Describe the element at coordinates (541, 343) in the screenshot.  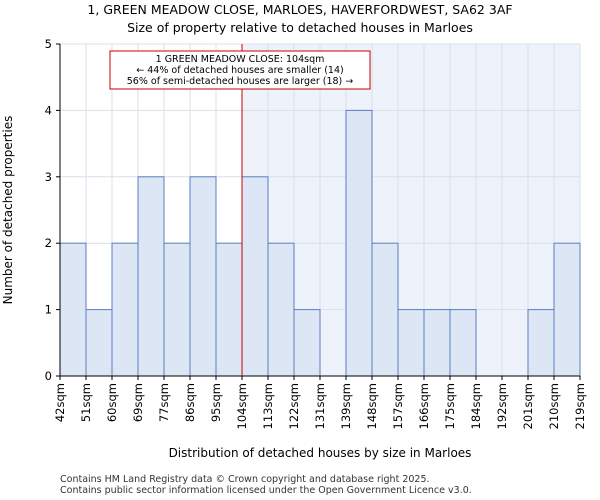
I see `bar-201sqm` at that location.